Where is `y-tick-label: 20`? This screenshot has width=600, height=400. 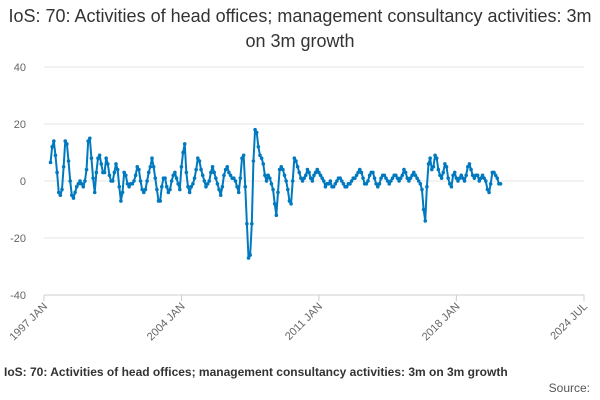
y-tick-label: 20 is located at coordinates (20, 125).